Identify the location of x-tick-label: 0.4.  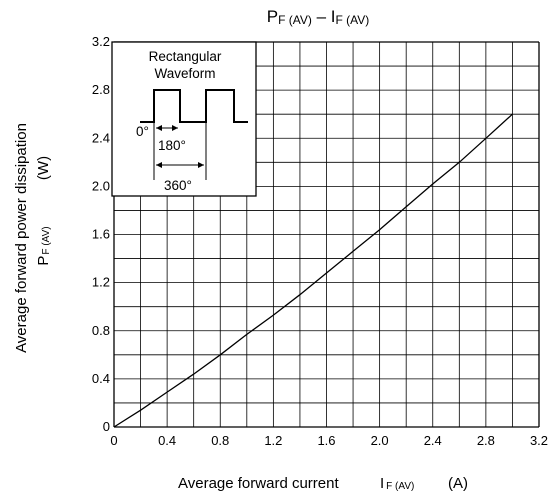
(167, 440).